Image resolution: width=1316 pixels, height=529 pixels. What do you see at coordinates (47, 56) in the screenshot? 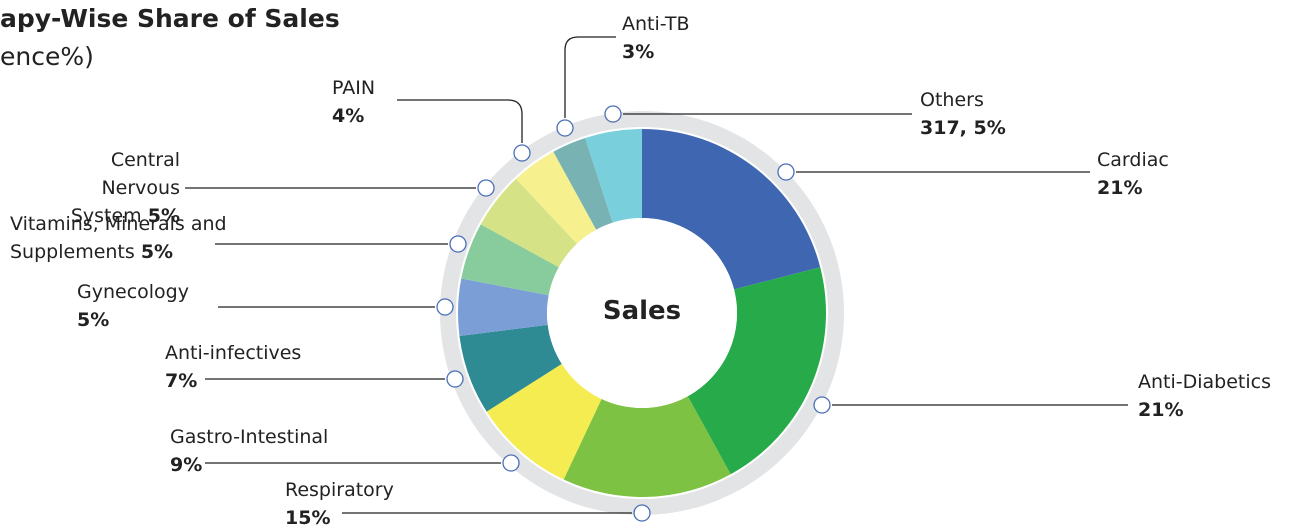
I see `chart-subtitle: ence%)` at bounding box center [47, 56].